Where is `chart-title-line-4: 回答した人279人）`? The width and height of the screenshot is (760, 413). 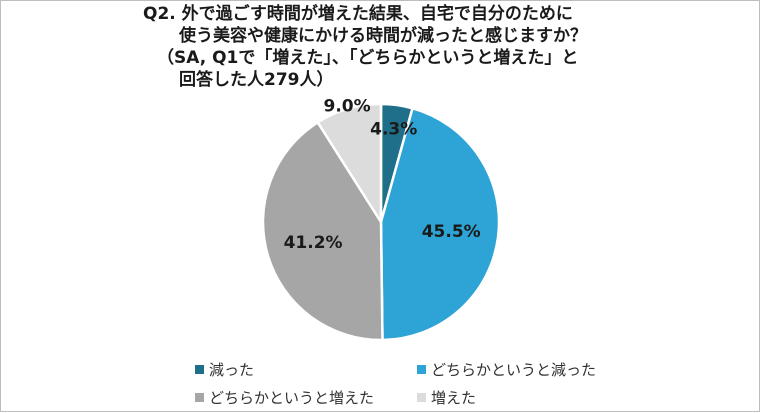 chart-title-line-4: 回答した人279人） is located at coordinates (256, 80).